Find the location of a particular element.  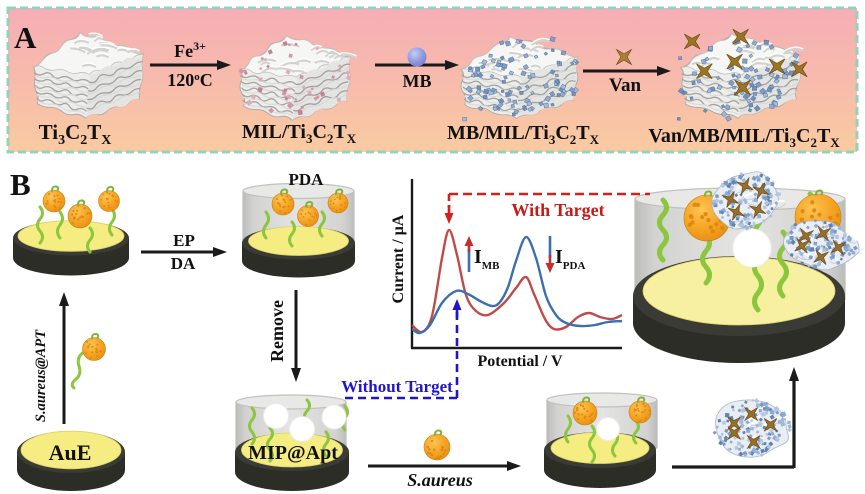

svg-text: MB is located at coordinates (417, 81).